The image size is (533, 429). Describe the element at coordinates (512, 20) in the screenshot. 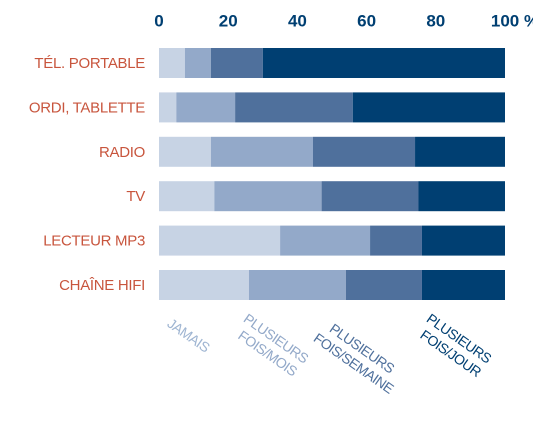

I see `x-tick-label: 100 %` at that location.